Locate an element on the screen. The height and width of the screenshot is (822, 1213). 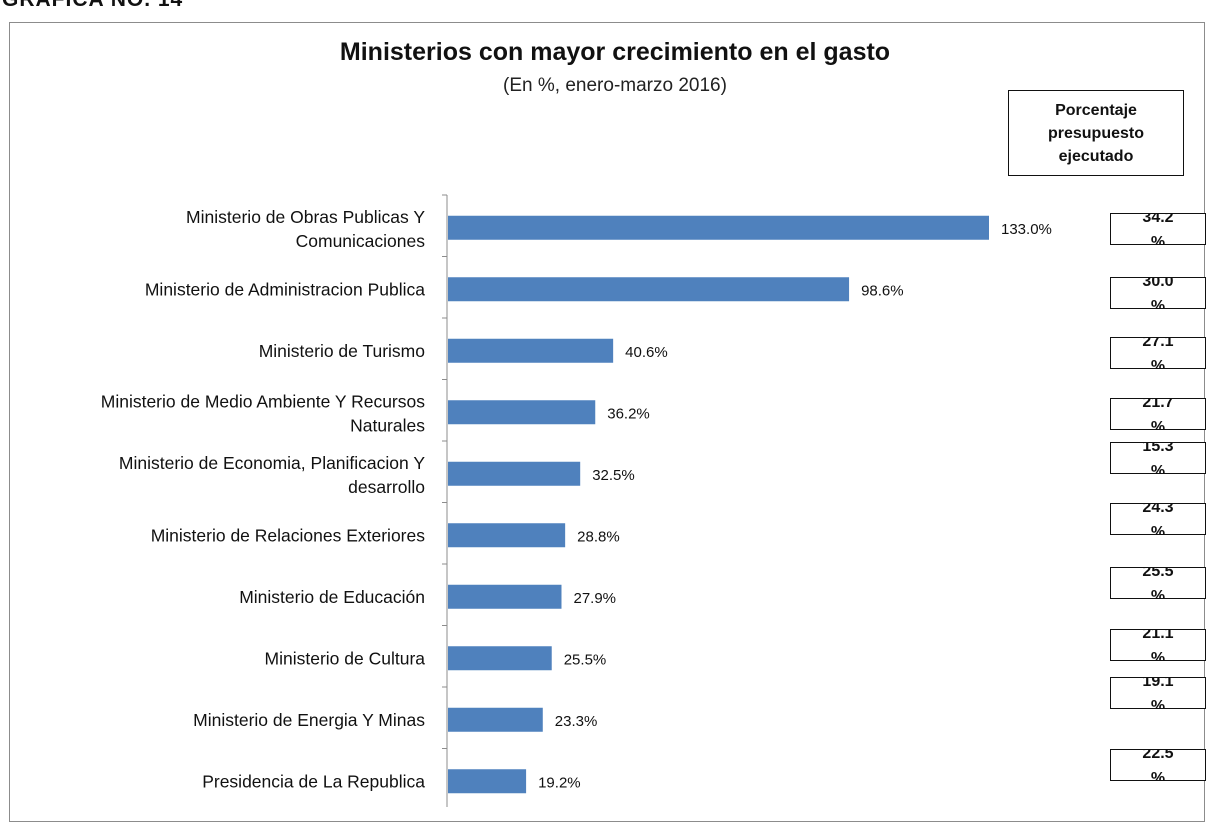
bar-value-label: 23.3% is located at coordinates (576, 721).